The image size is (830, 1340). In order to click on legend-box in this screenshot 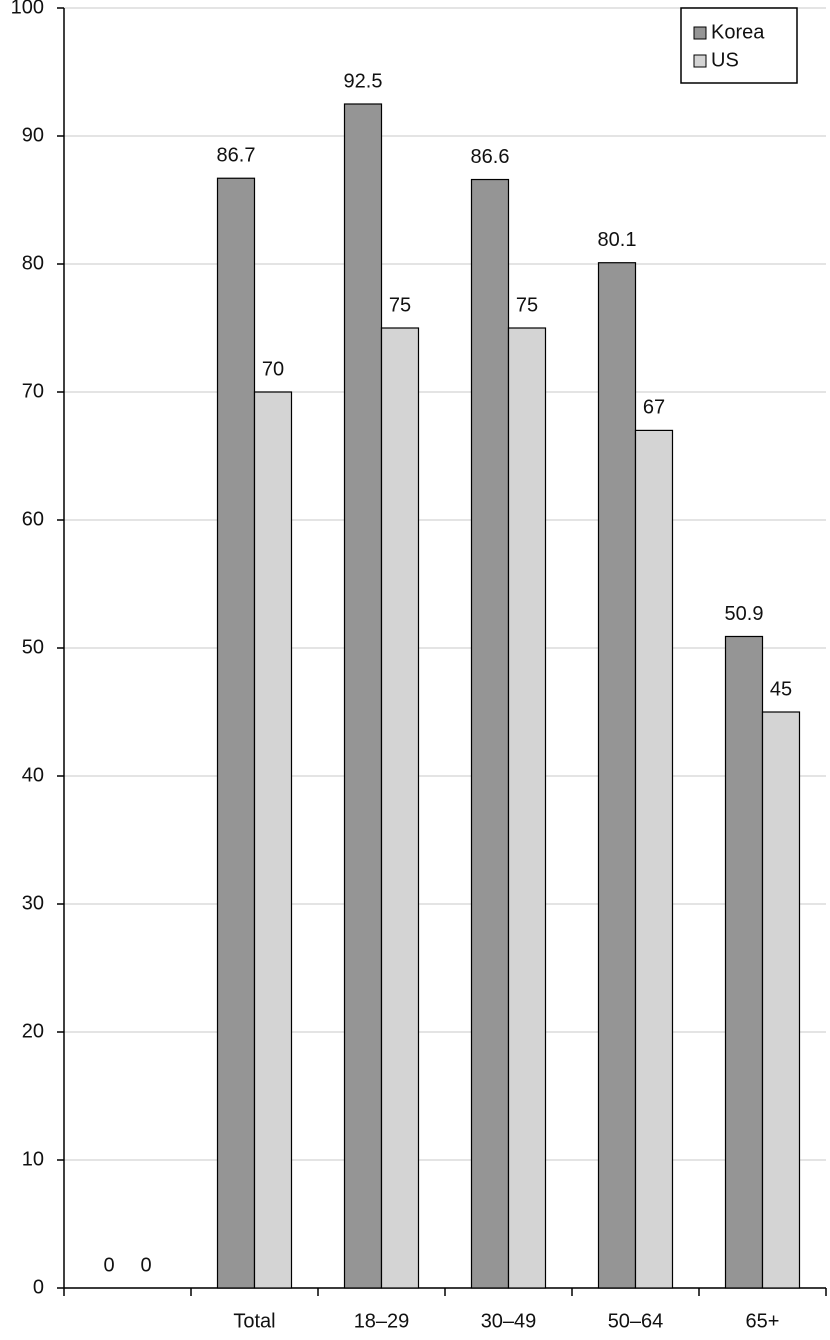, I will do `click(739, 45)`.